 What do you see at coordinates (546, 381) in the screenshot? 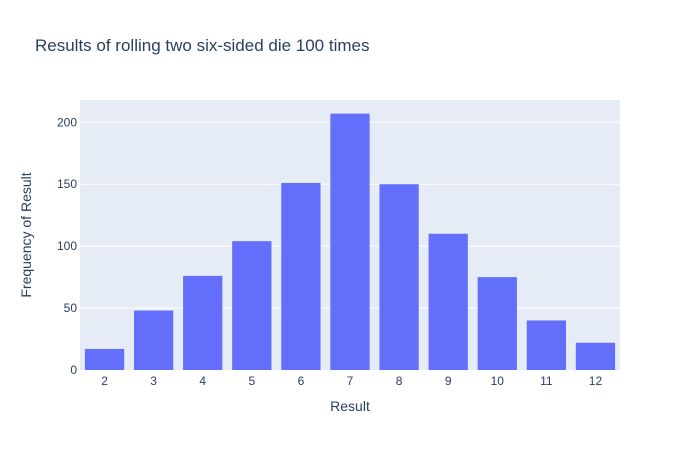
I see `x-tick-label: 11` at bounding box center [546, 381].